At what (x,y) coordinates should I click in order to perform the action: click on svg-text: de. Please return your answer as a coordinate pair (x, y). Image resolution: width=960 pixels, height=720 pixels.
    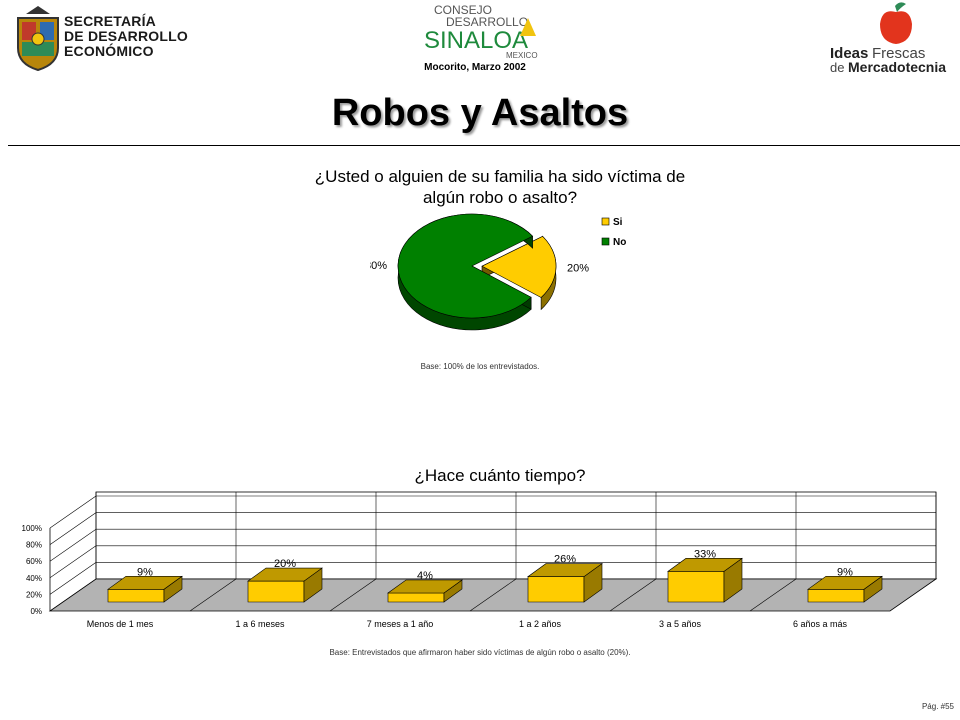
    Looking at the image, I should click on (837, 67).